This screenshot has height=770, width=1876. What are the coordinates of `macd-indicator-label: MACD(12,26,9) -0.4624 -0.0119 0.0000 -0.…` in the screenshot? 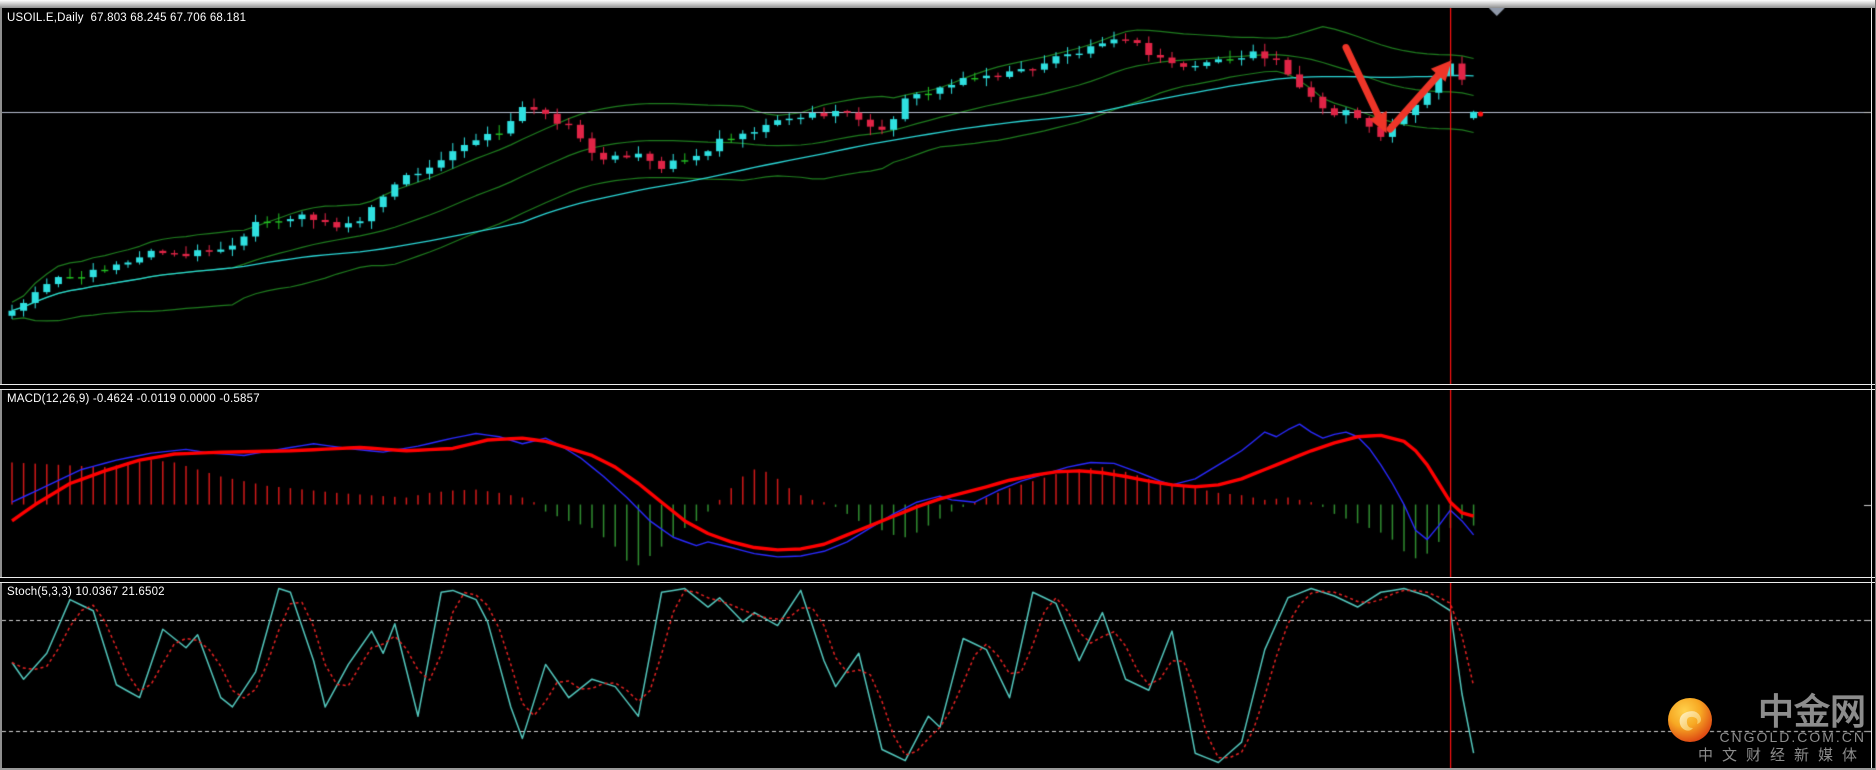 It's located at (133, 399).